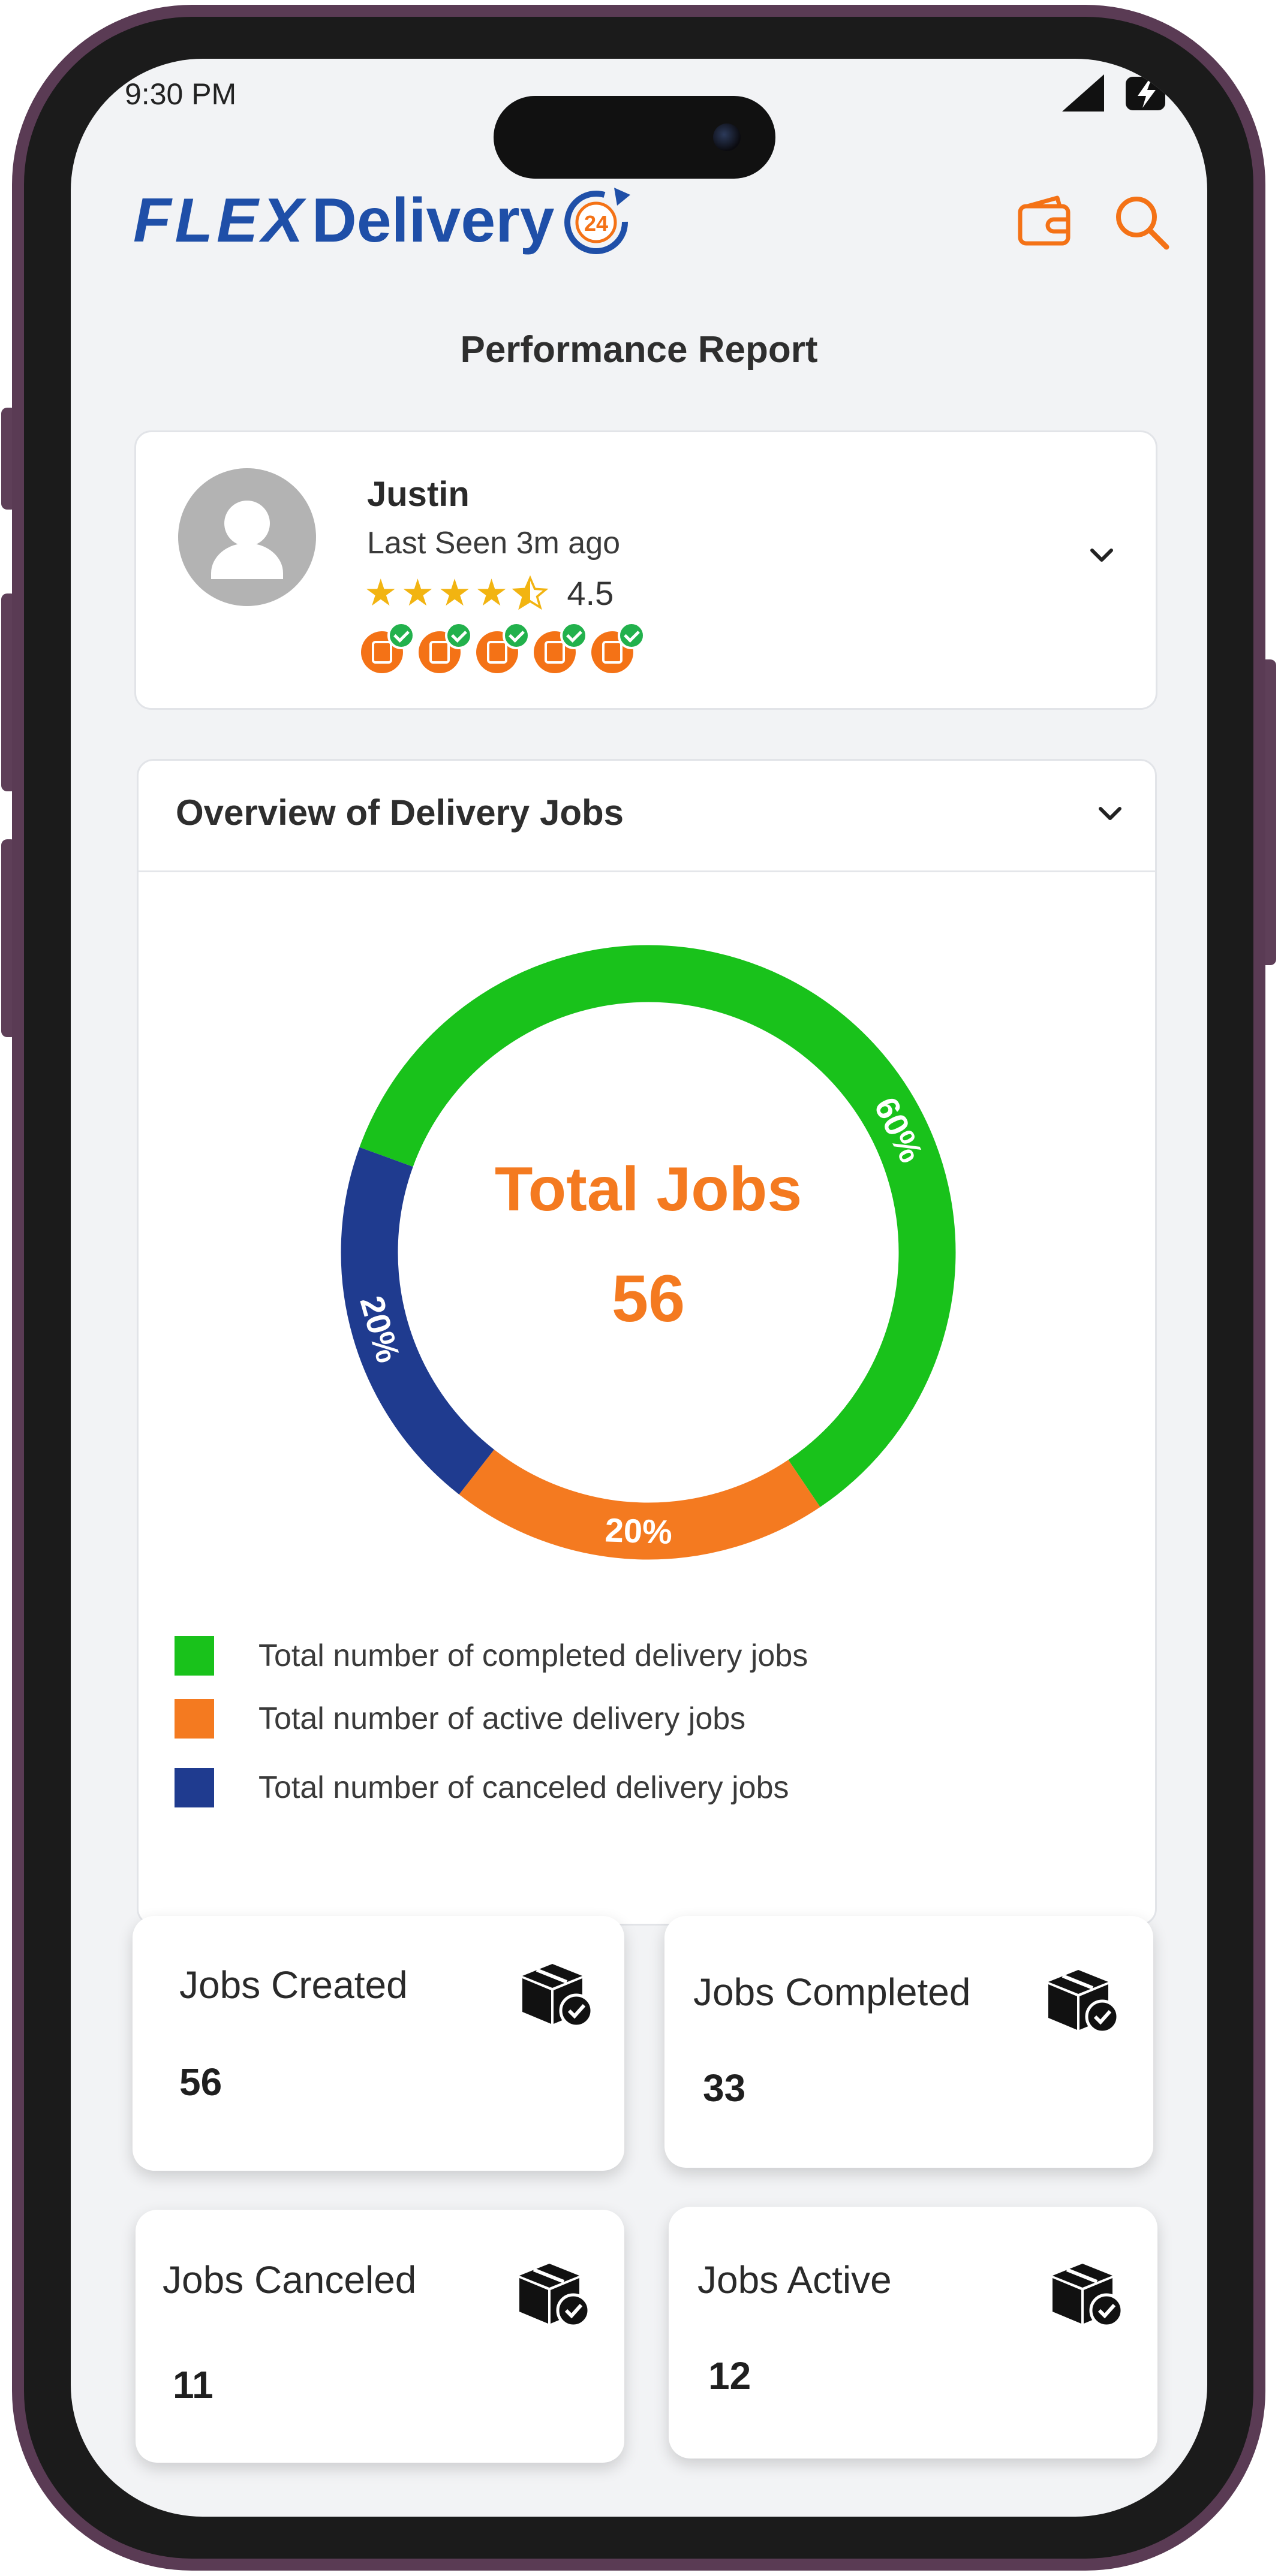  What do you see at coordinates (290, 2280) in the screenshot?
I see `stat-label: Jobs Canceled` at bounding box center [290, 2280].